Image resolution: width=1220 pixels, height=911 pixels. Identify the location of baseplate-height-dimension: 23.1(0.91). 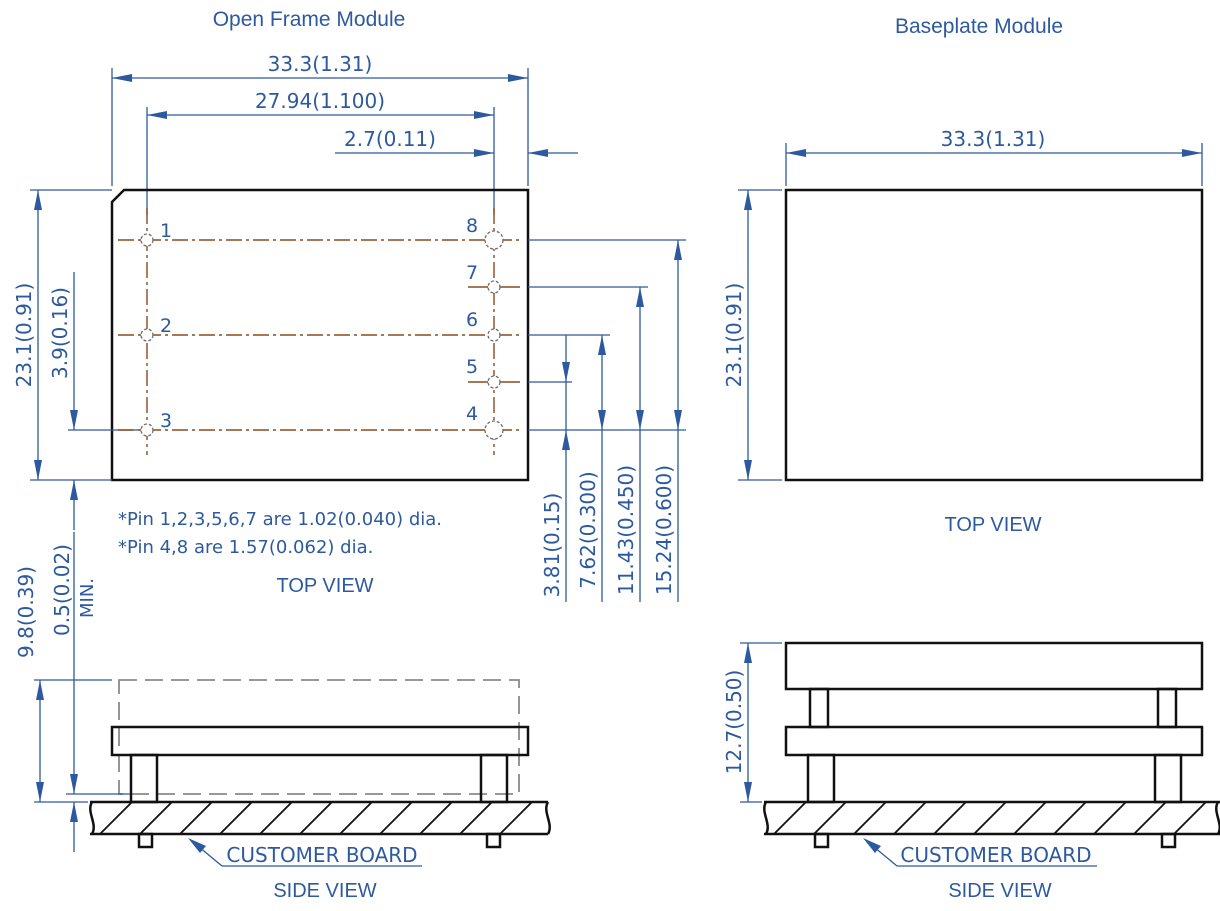
(752, 335).